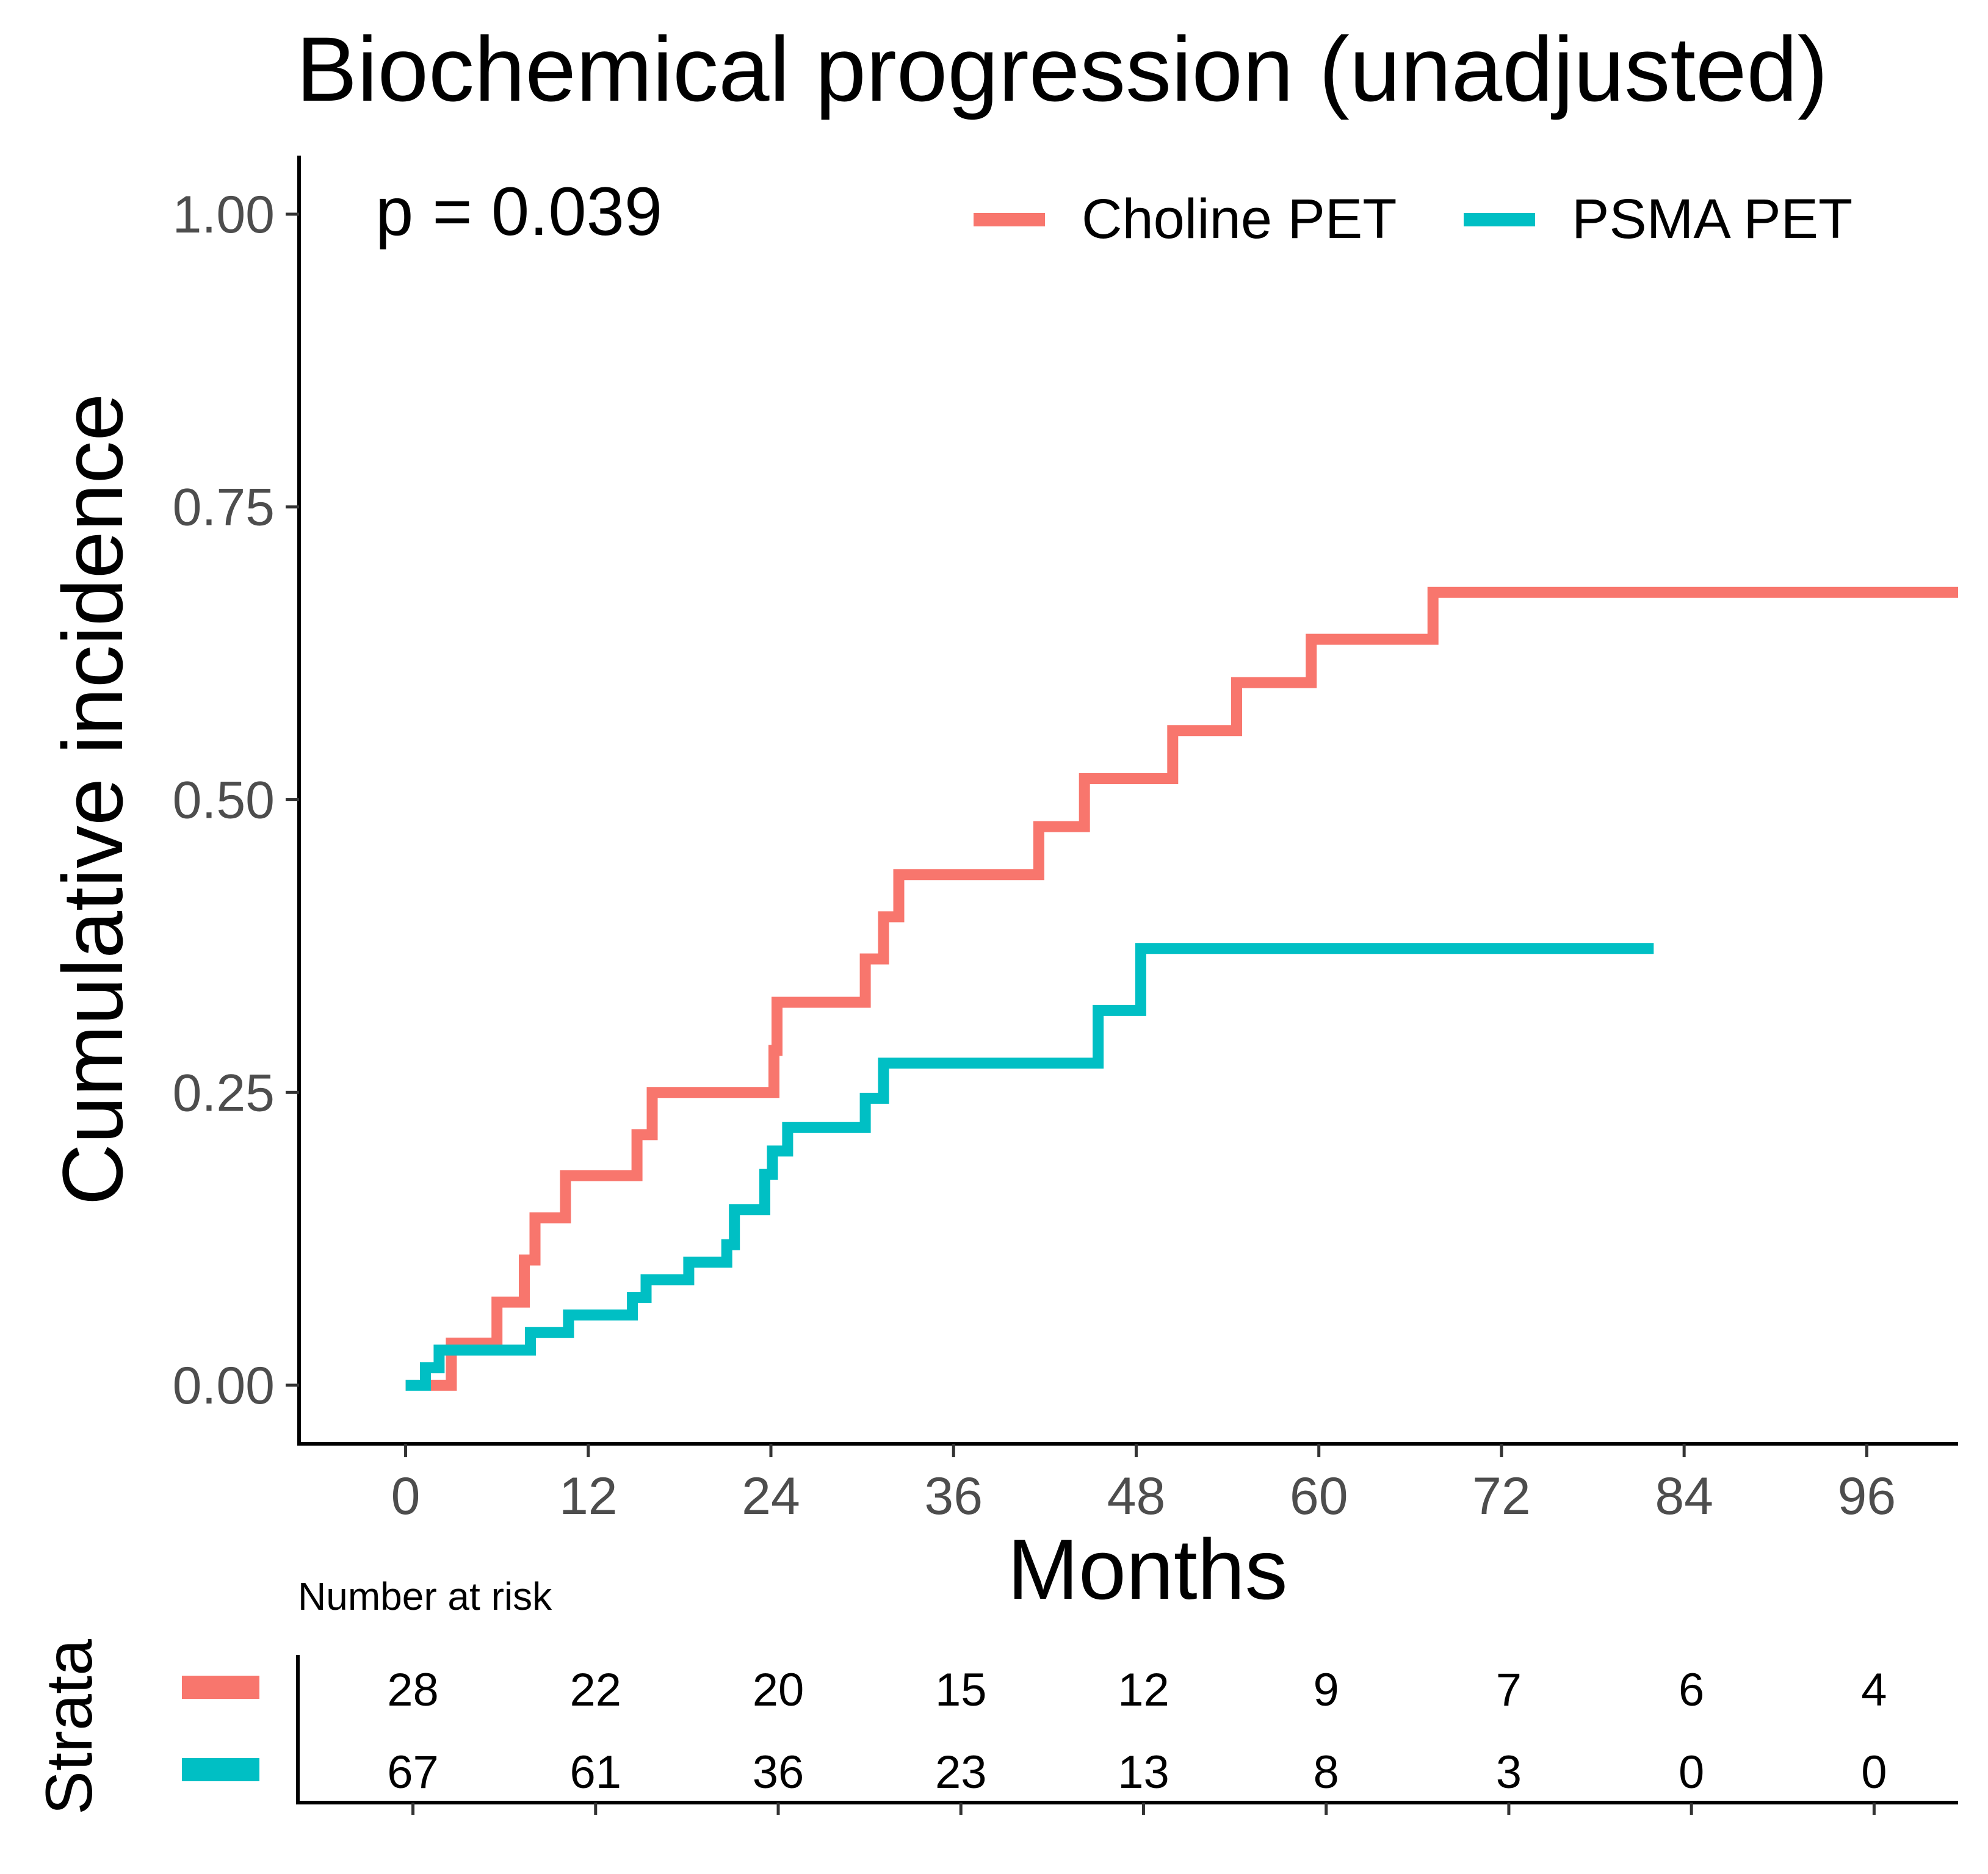 Image resolution: width=1988 pixels, height=1874 pixels. I want to click on strata-label: Strata, so click(69, 1726).